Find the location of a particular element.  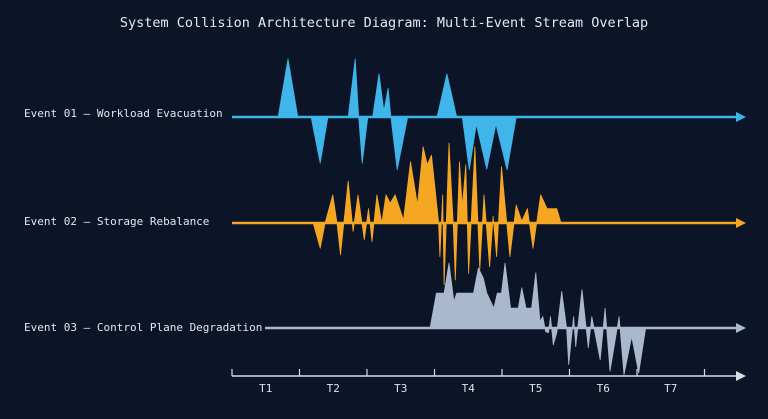

event-1-arrowhead is located at coordinates (741, 117).